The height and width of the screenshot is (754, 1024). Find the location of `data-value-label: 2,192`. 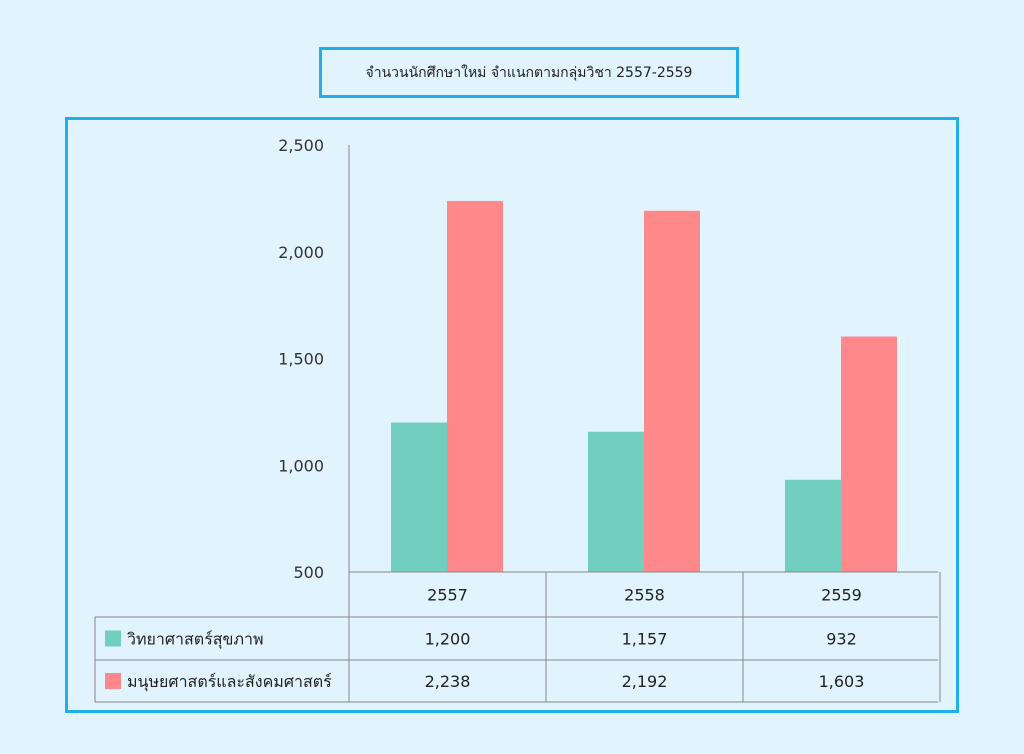

data-value-label: 2,192 is located at coordinates (645, 681).